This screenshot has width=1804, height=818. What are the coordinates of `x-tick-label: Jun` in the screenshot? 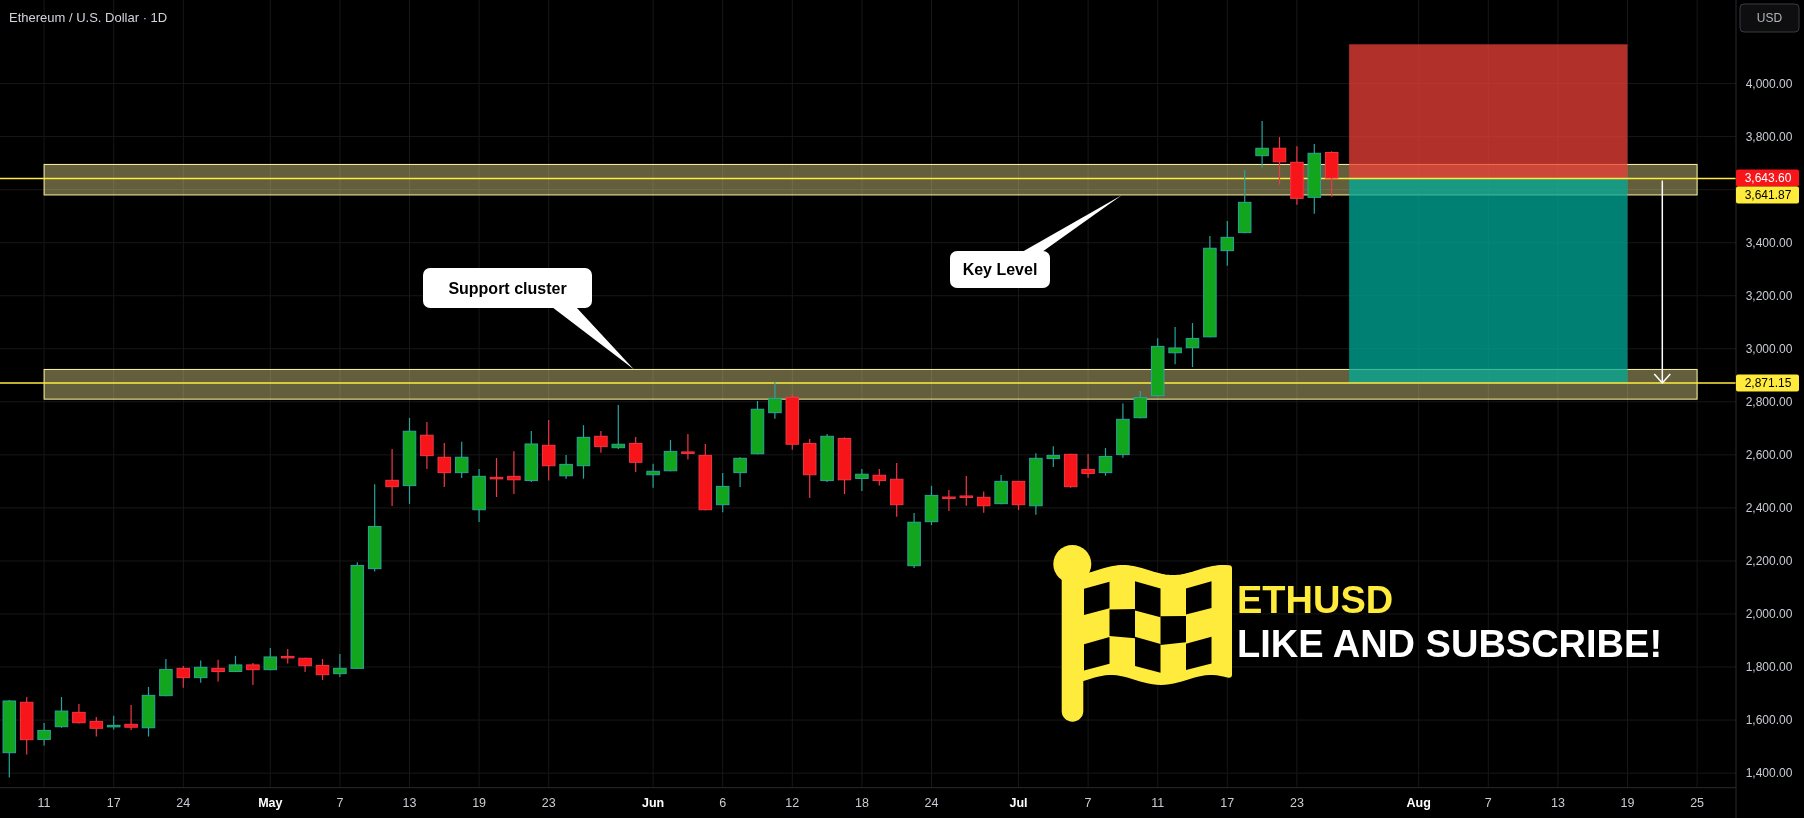 It's located at (653, 803).